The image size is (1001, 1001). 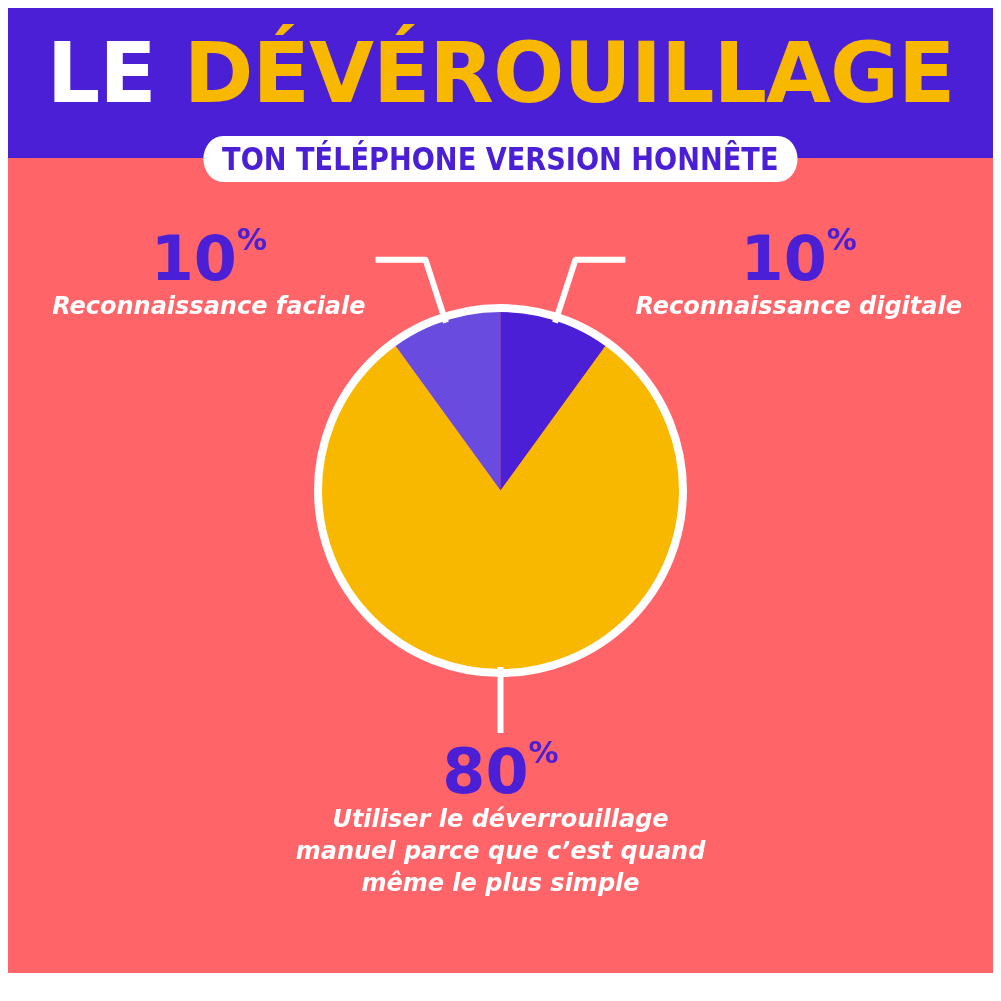 I want to click on slice-label: Utiliser le déverrouillage manuel parce que c’est quand même le plus simple, so click(x=501, y=851).